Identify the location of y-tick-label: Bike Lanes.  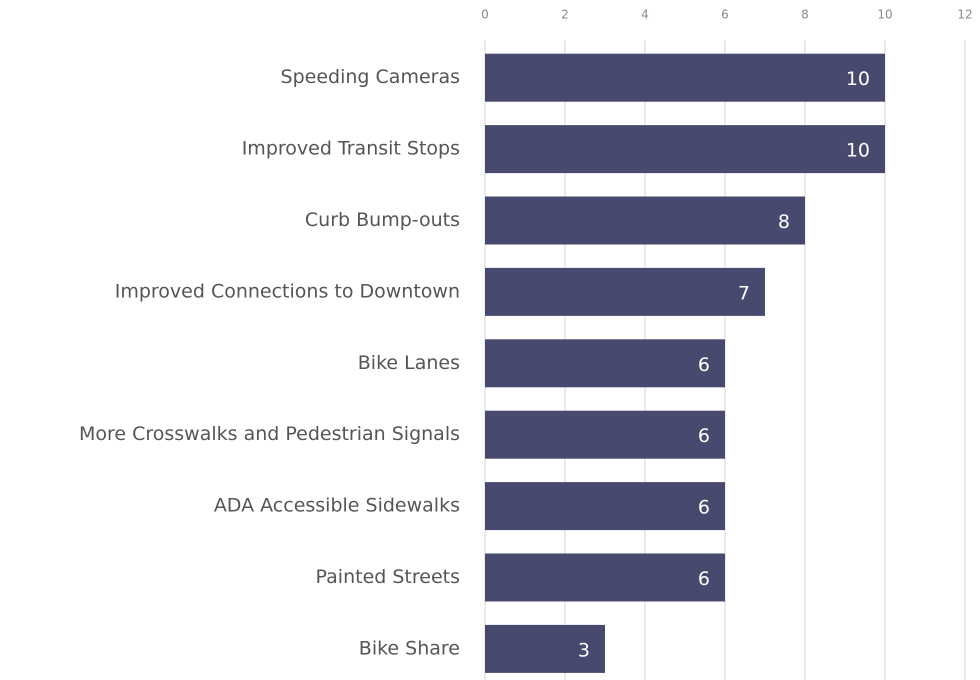
(409, 363).